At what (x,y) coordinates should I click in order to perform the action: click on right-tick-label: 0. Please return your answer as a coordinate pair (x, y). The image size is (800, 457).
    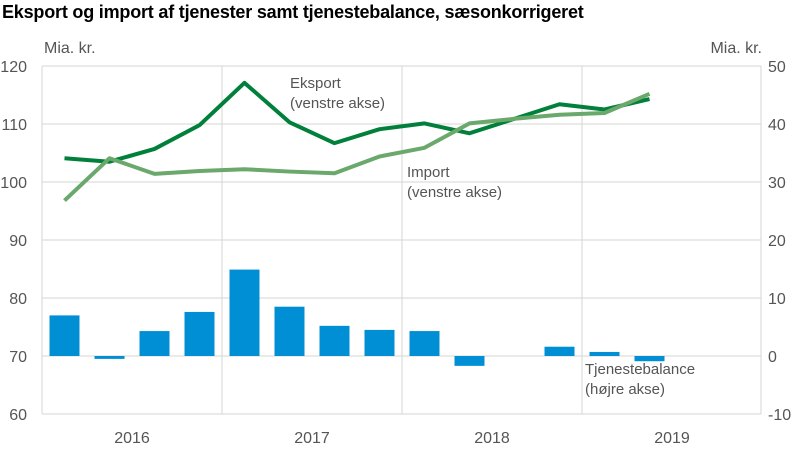
    Looking at the image, I should click on (772, 357).